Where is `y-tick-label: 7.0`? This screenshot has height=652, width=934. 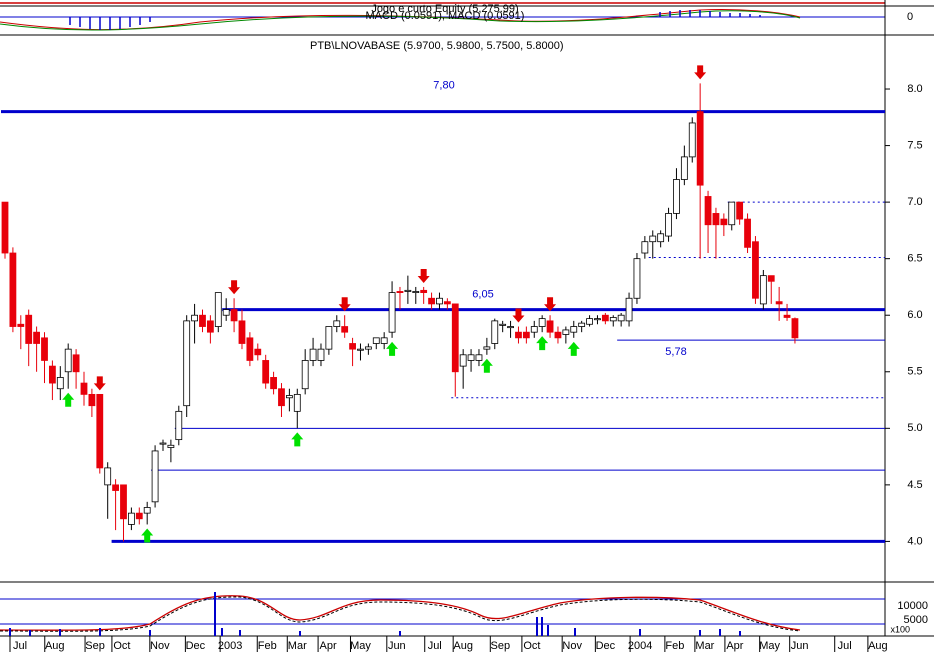
y-tick-label: 7.0 is located at coordinates (914, 202).